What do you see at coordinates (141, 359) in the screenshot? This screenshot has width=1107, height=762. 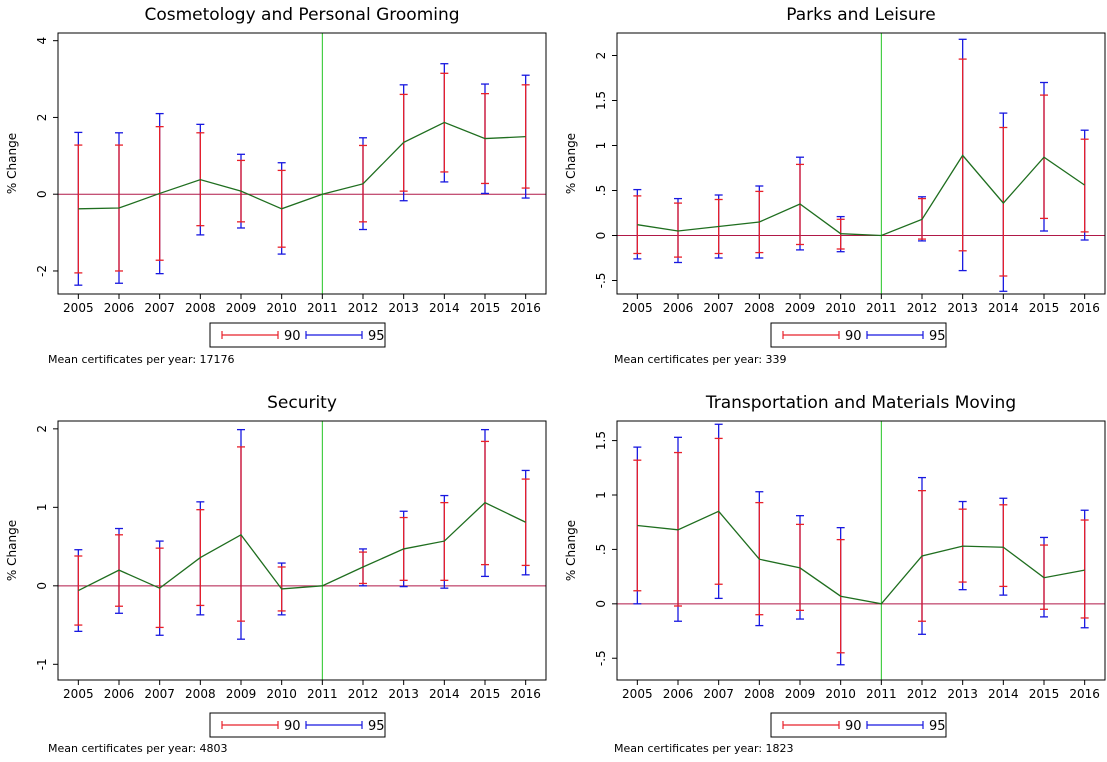 I see `chart-note: Mean certificates per year: 17176` at bounding box center [141, 359].